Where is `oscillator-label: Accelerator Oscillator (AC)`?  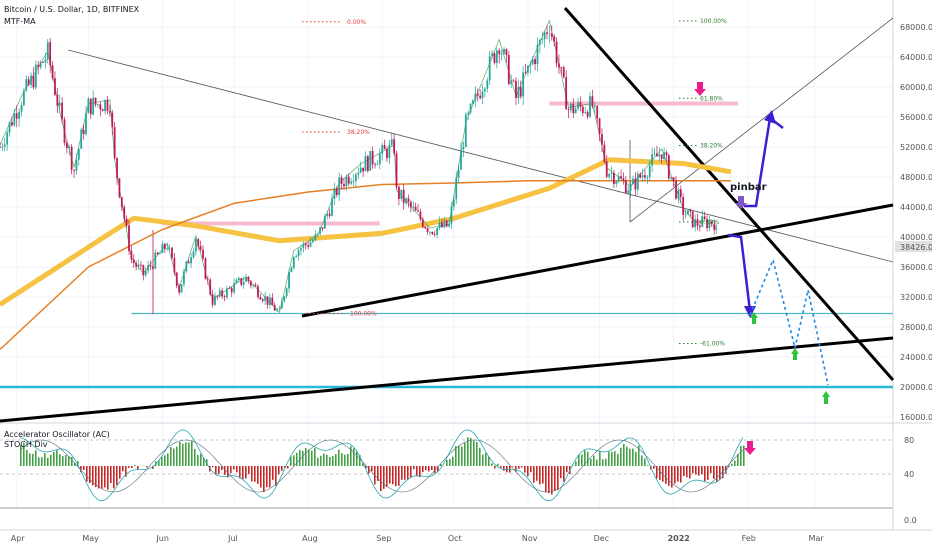
oscillator-label: Accelerator Oscillator (AC) is located at coordinates (57, 434).